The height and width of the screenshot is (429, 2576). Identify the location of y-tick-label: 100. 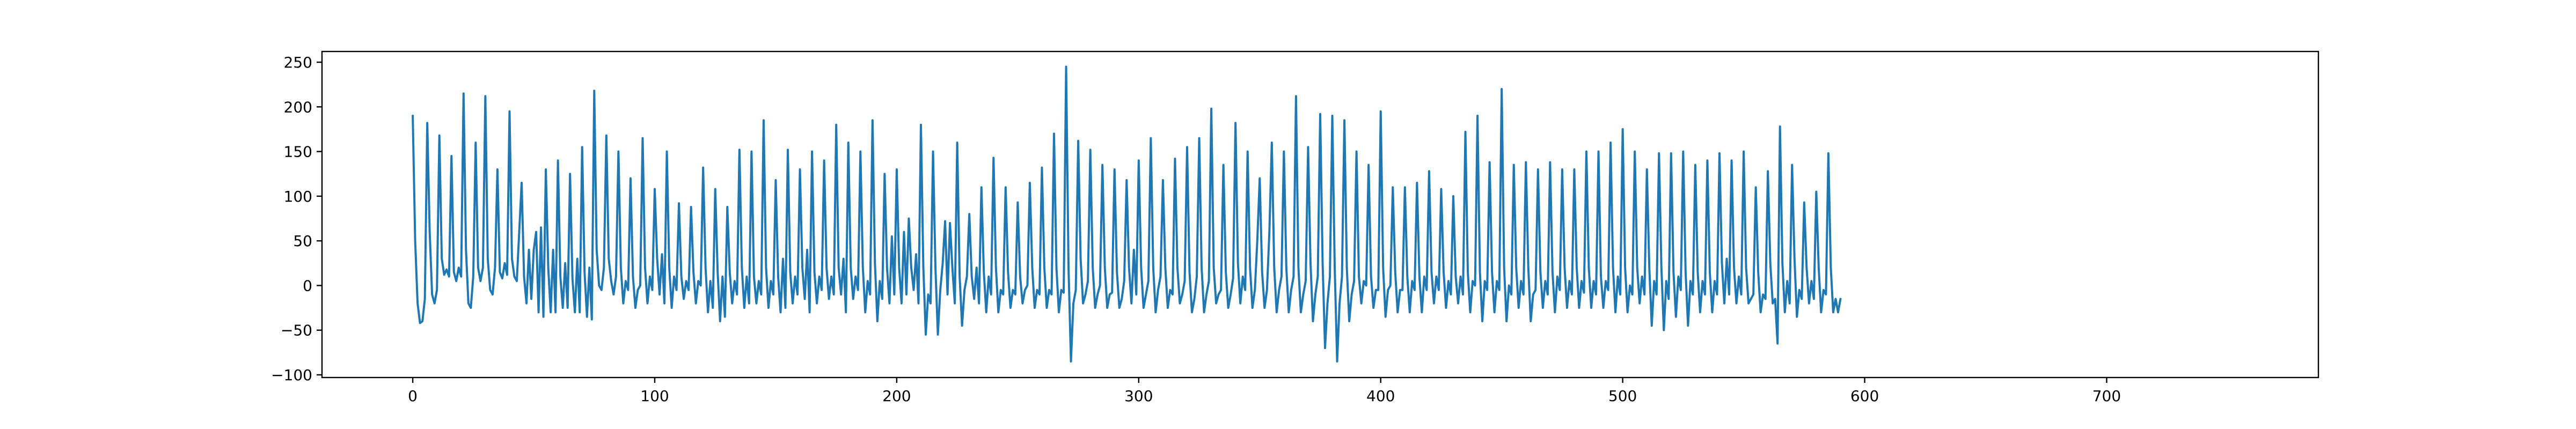
(298, 196).